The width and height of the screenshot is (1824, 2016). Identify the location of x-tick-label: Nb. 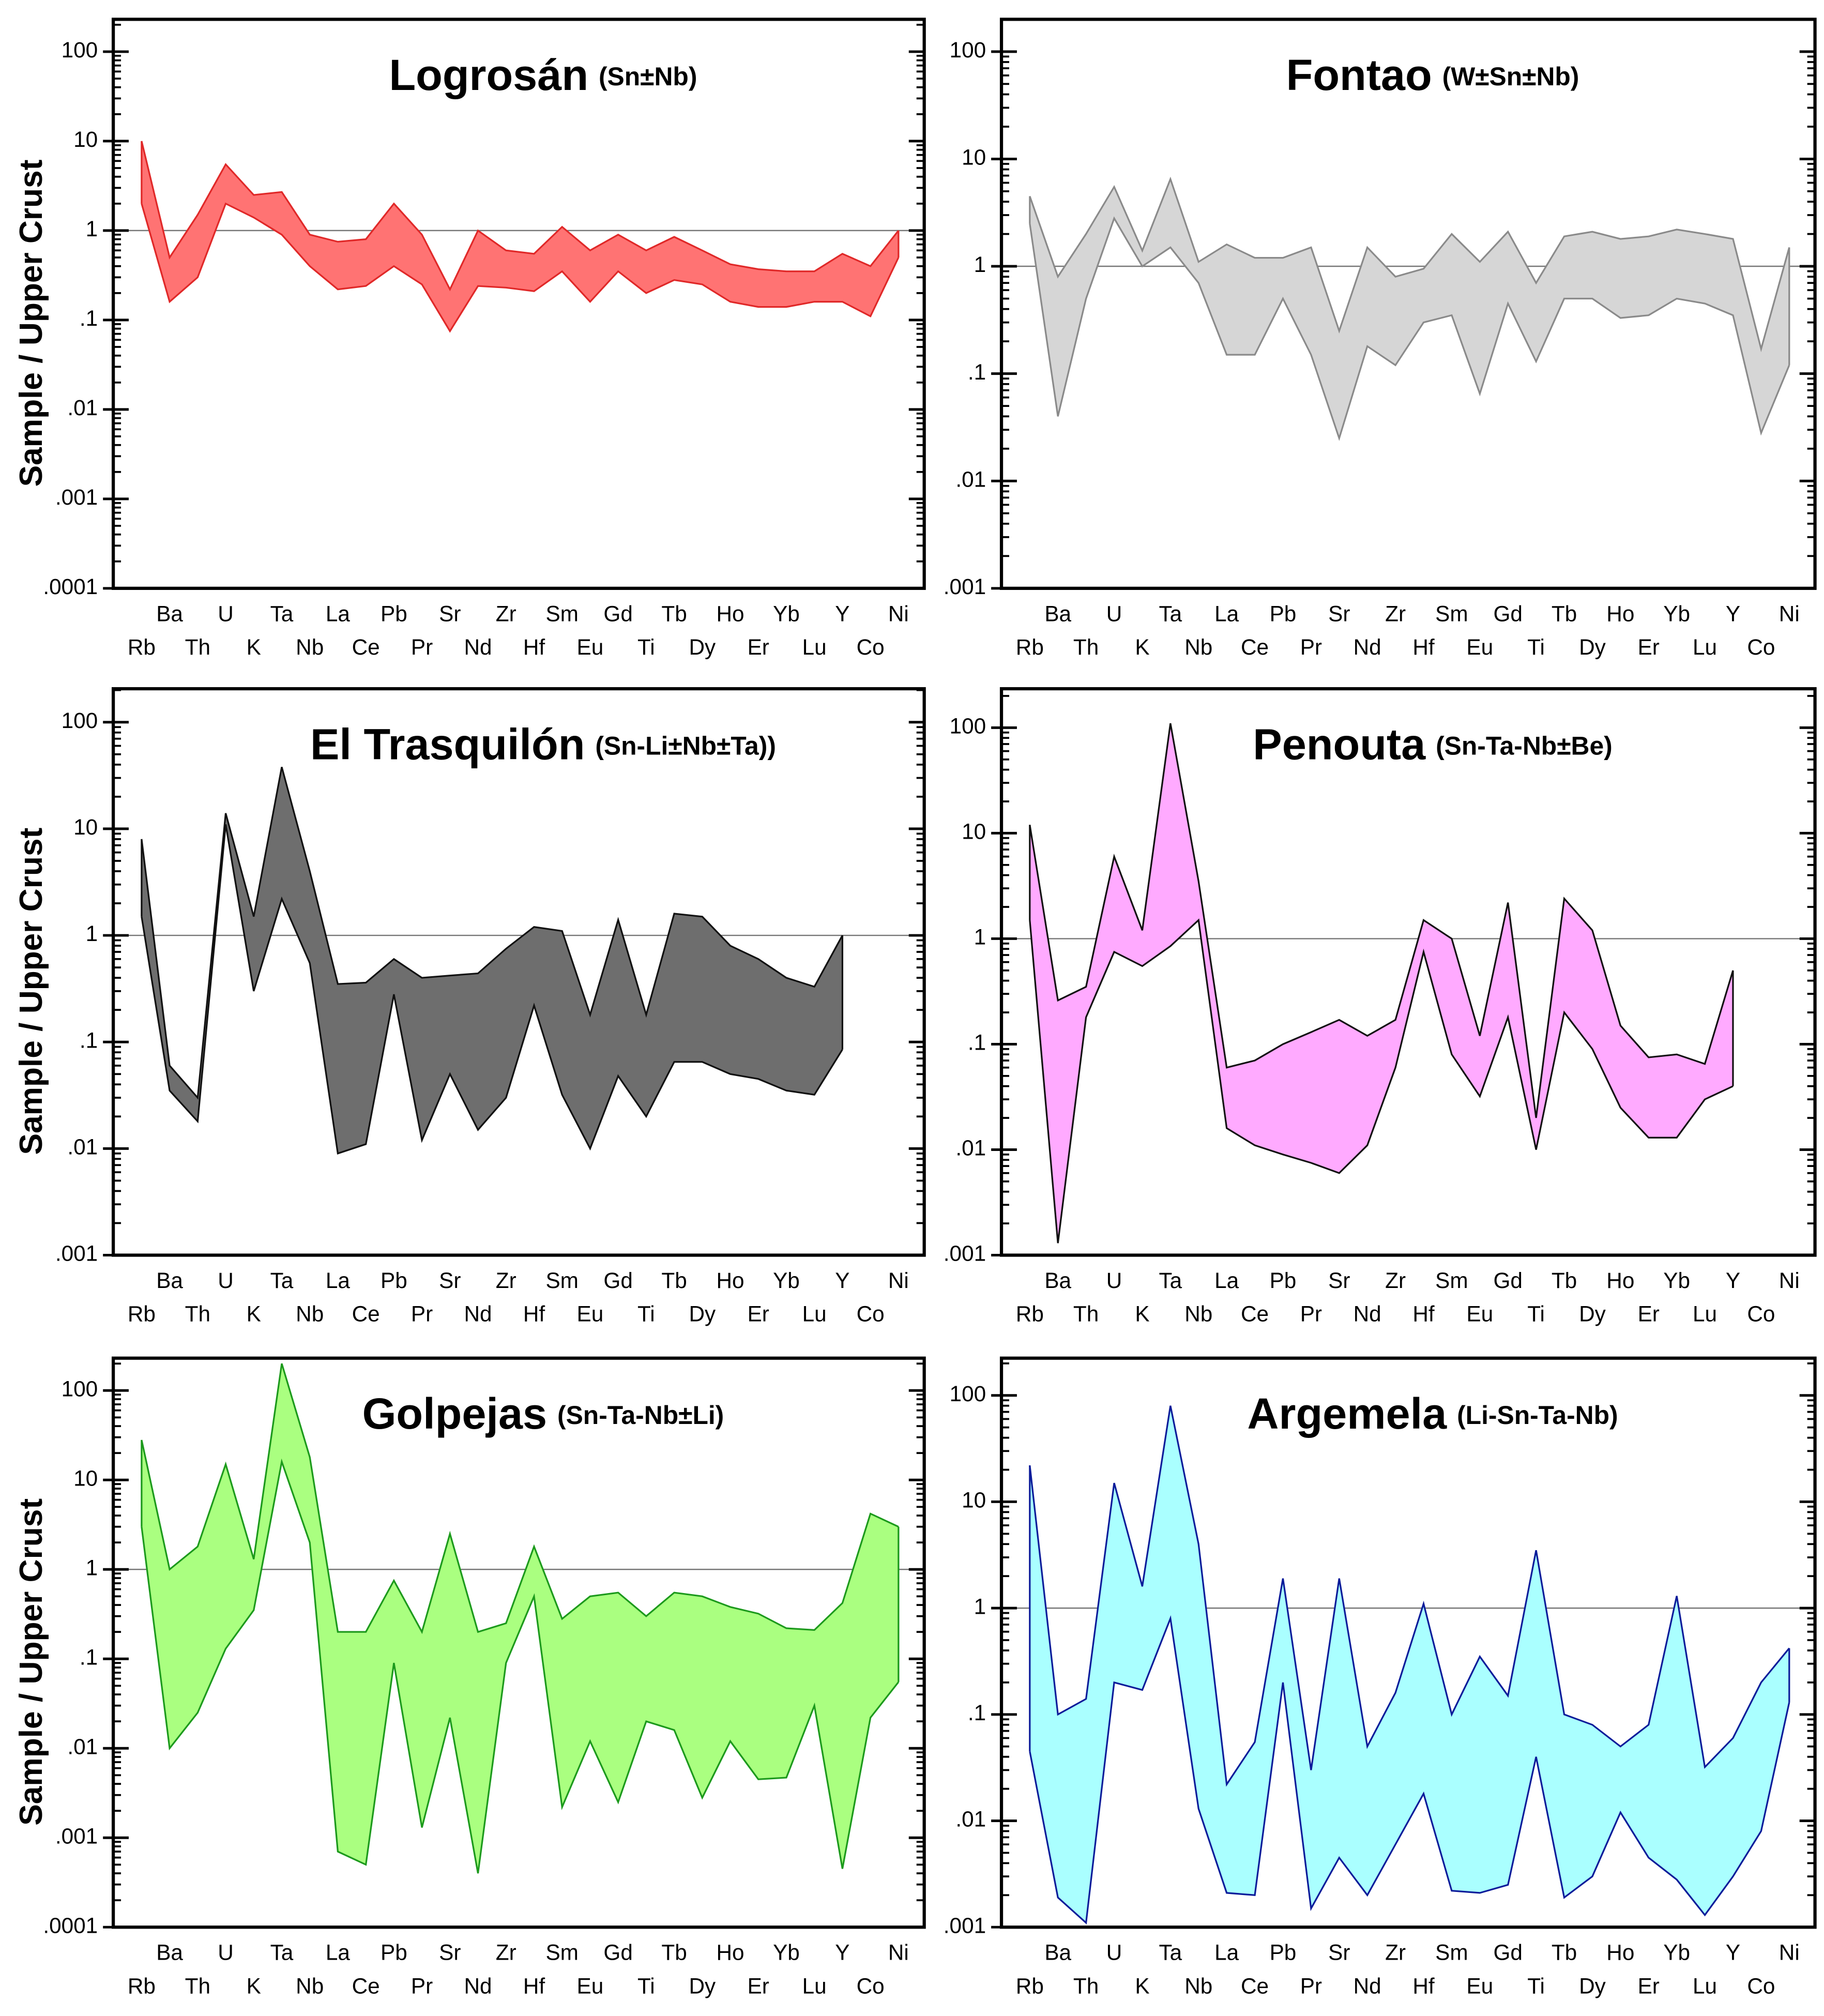
(1198, 1986).